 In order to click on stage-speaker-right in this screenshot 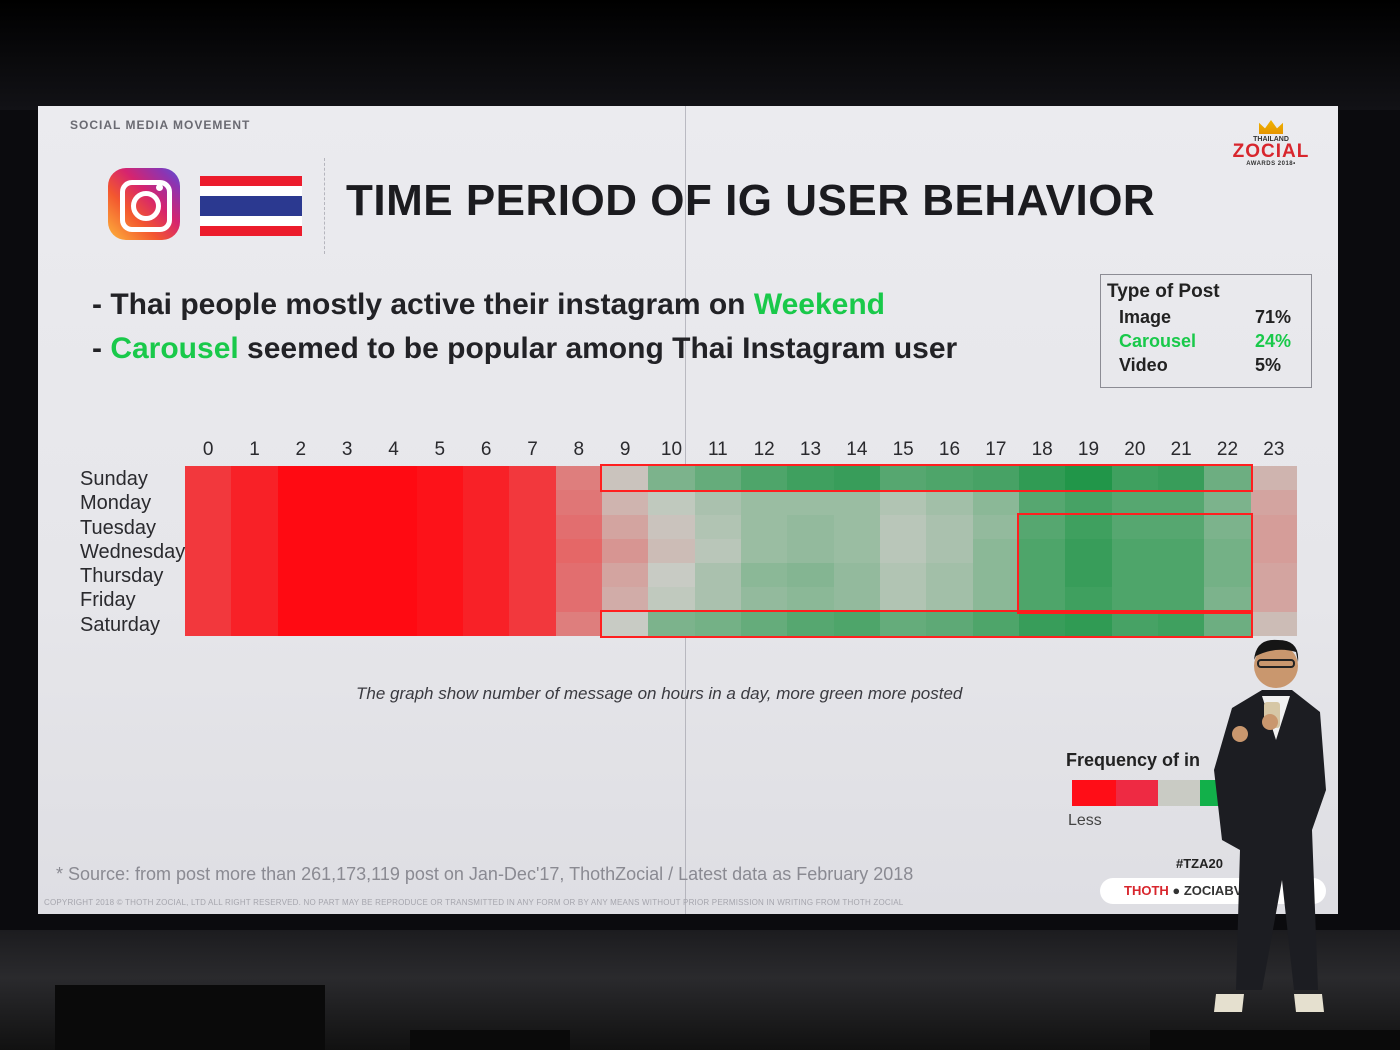, I will do `click(1275, 1040)`.